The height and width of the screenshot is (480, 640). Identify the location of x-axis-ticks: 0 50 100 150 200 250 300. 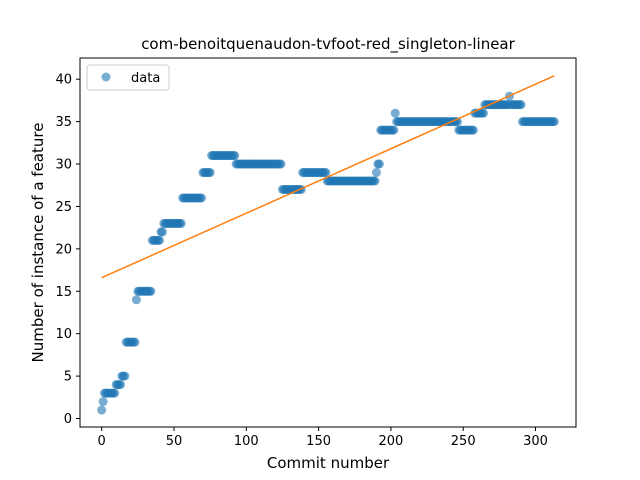
(323, 438).